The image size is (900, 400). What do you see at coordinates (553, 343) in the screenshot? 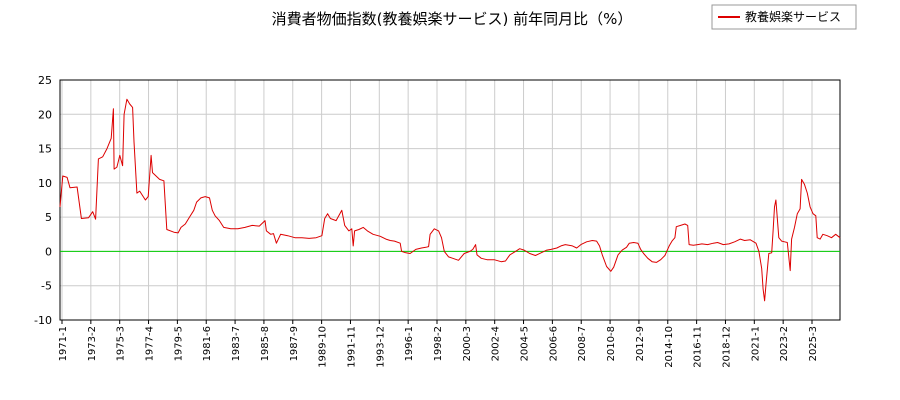
I see `x-tick-label: 2006-6` at bounding box center [553, 343].